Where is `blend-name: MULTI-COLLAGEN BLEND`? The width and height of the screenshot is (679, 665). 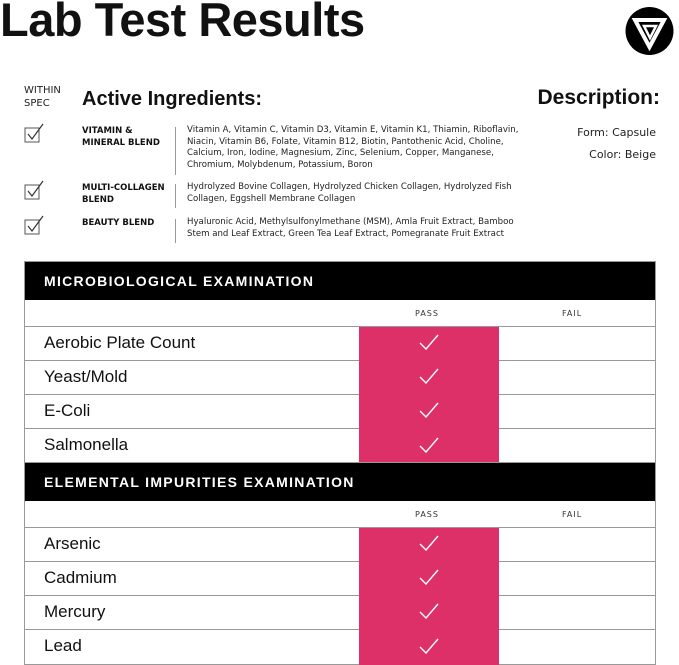
blend-name: MULTI-COLLAGEN BLEND is located at coordinates (123, 194).